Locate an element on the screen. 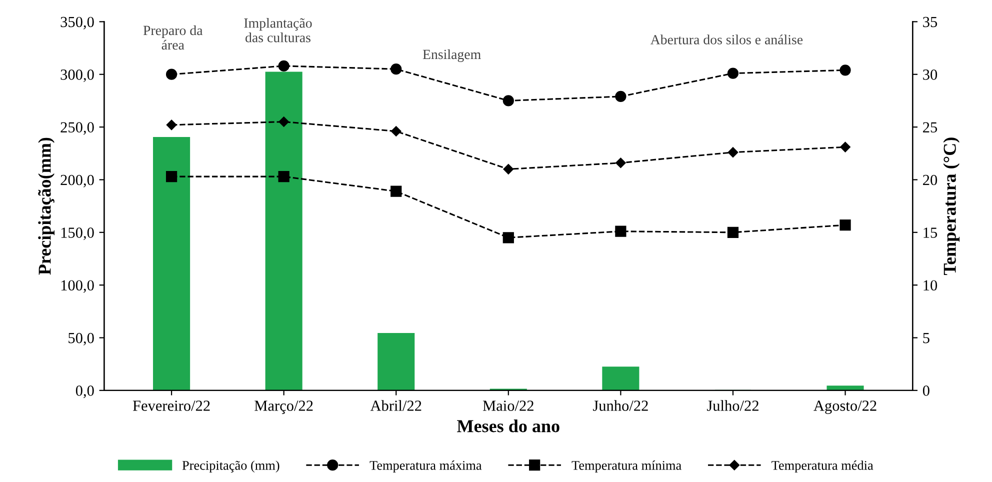 Image resolution: width=992 pixels, height=482 pixels. y2-axis-title: Temperatura (°C) is located at coordinates (951, 206).